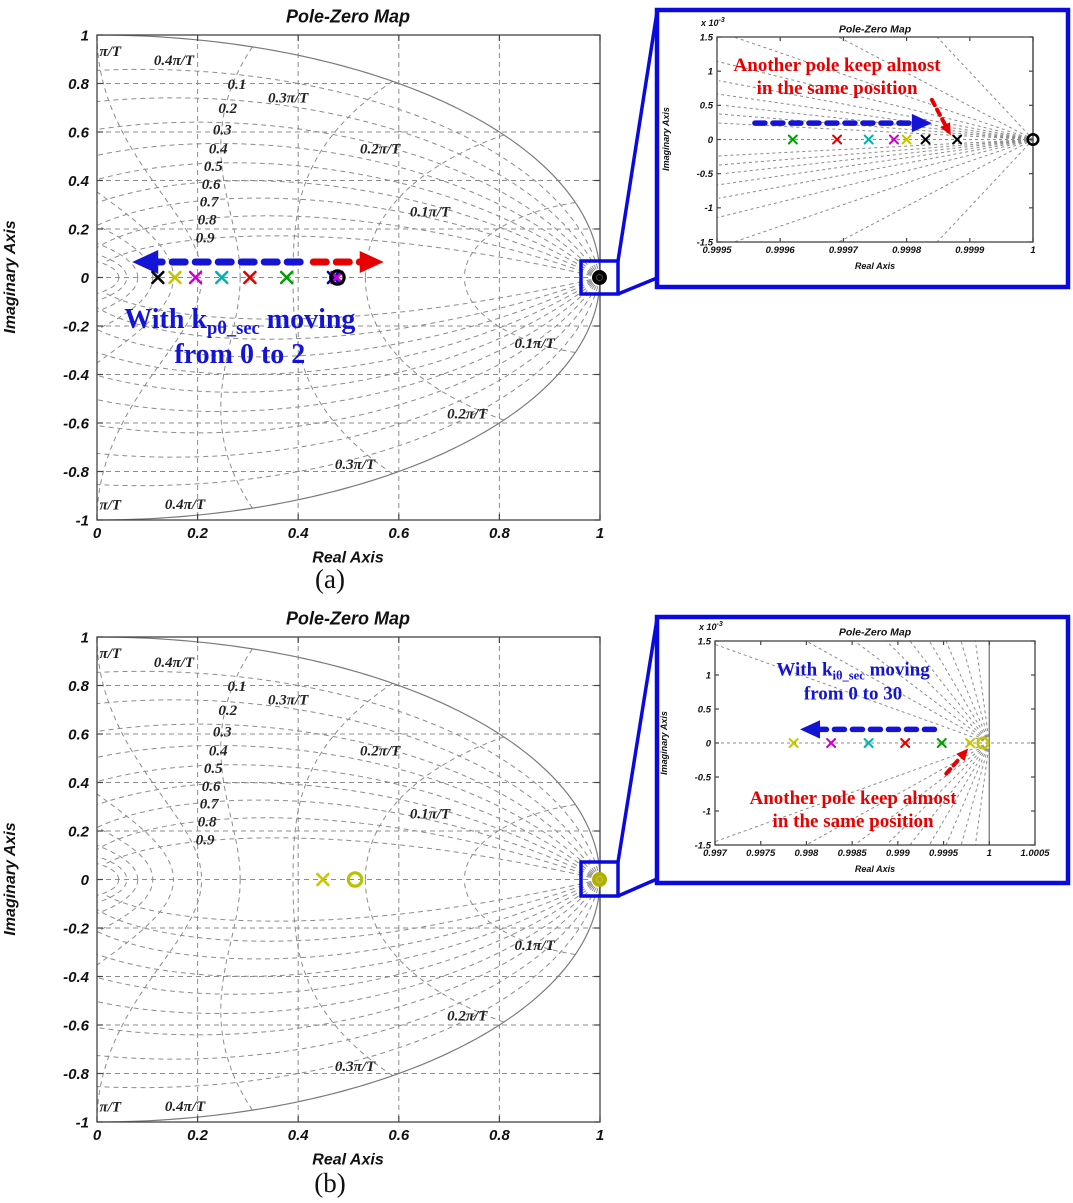  What do you see at coordinates (837, 88) in the screenshot?
I see `annotation-text: in the same position` at bounding box center [837, 88].